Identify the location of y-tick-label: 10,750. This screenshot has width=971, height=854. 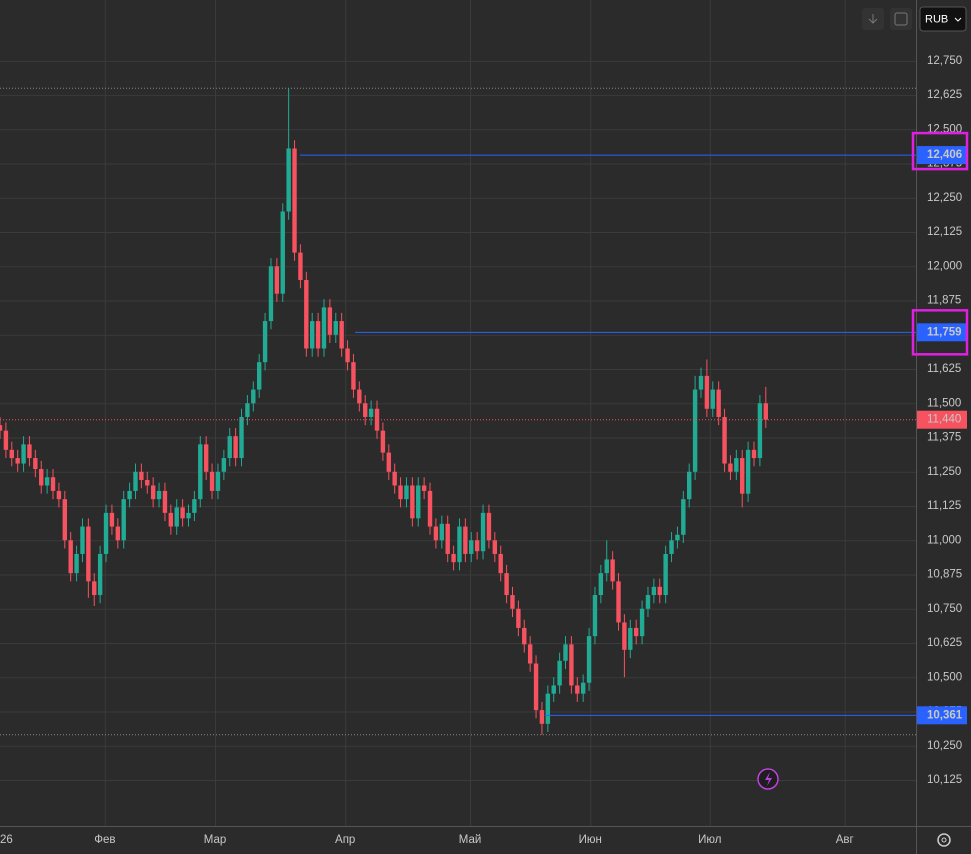
(944, 609).